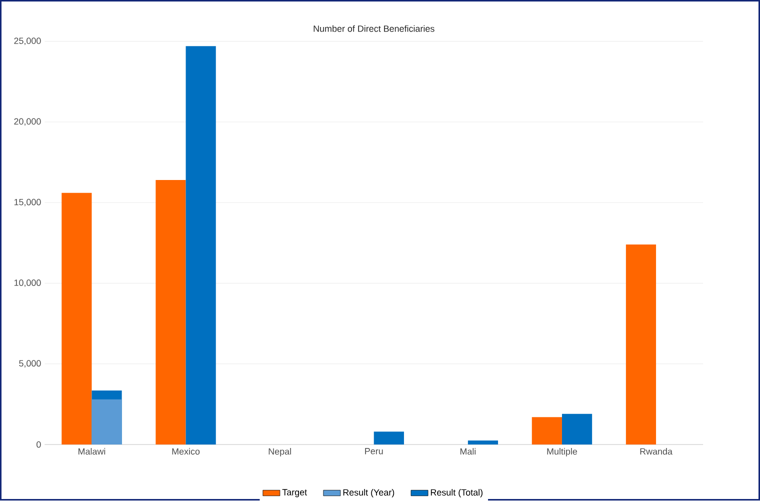 This screenshot has height=501, width=760. I want to click on y-tick-label: 10,000, so click(27, 283).